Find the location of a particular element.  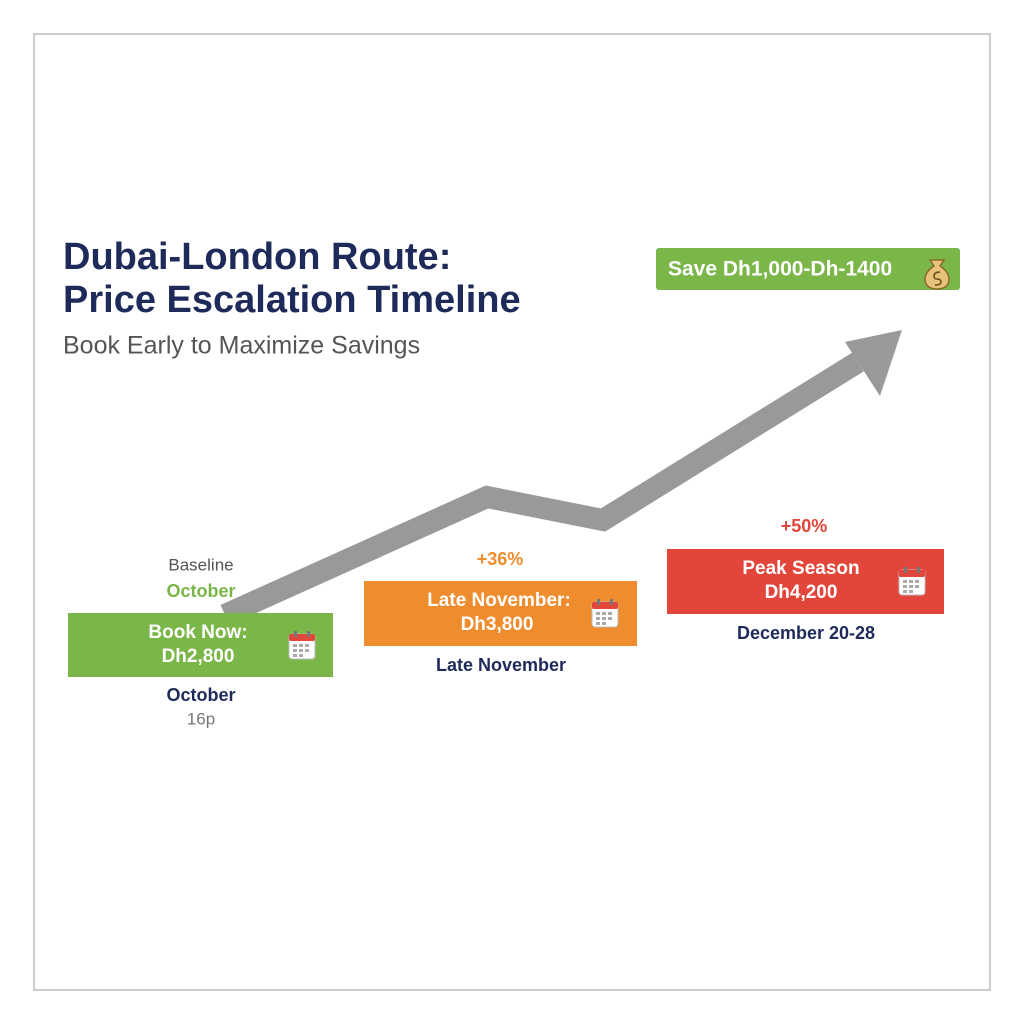

price-box: Book Now: Dh2,800 is located at coordinates (200, 645).